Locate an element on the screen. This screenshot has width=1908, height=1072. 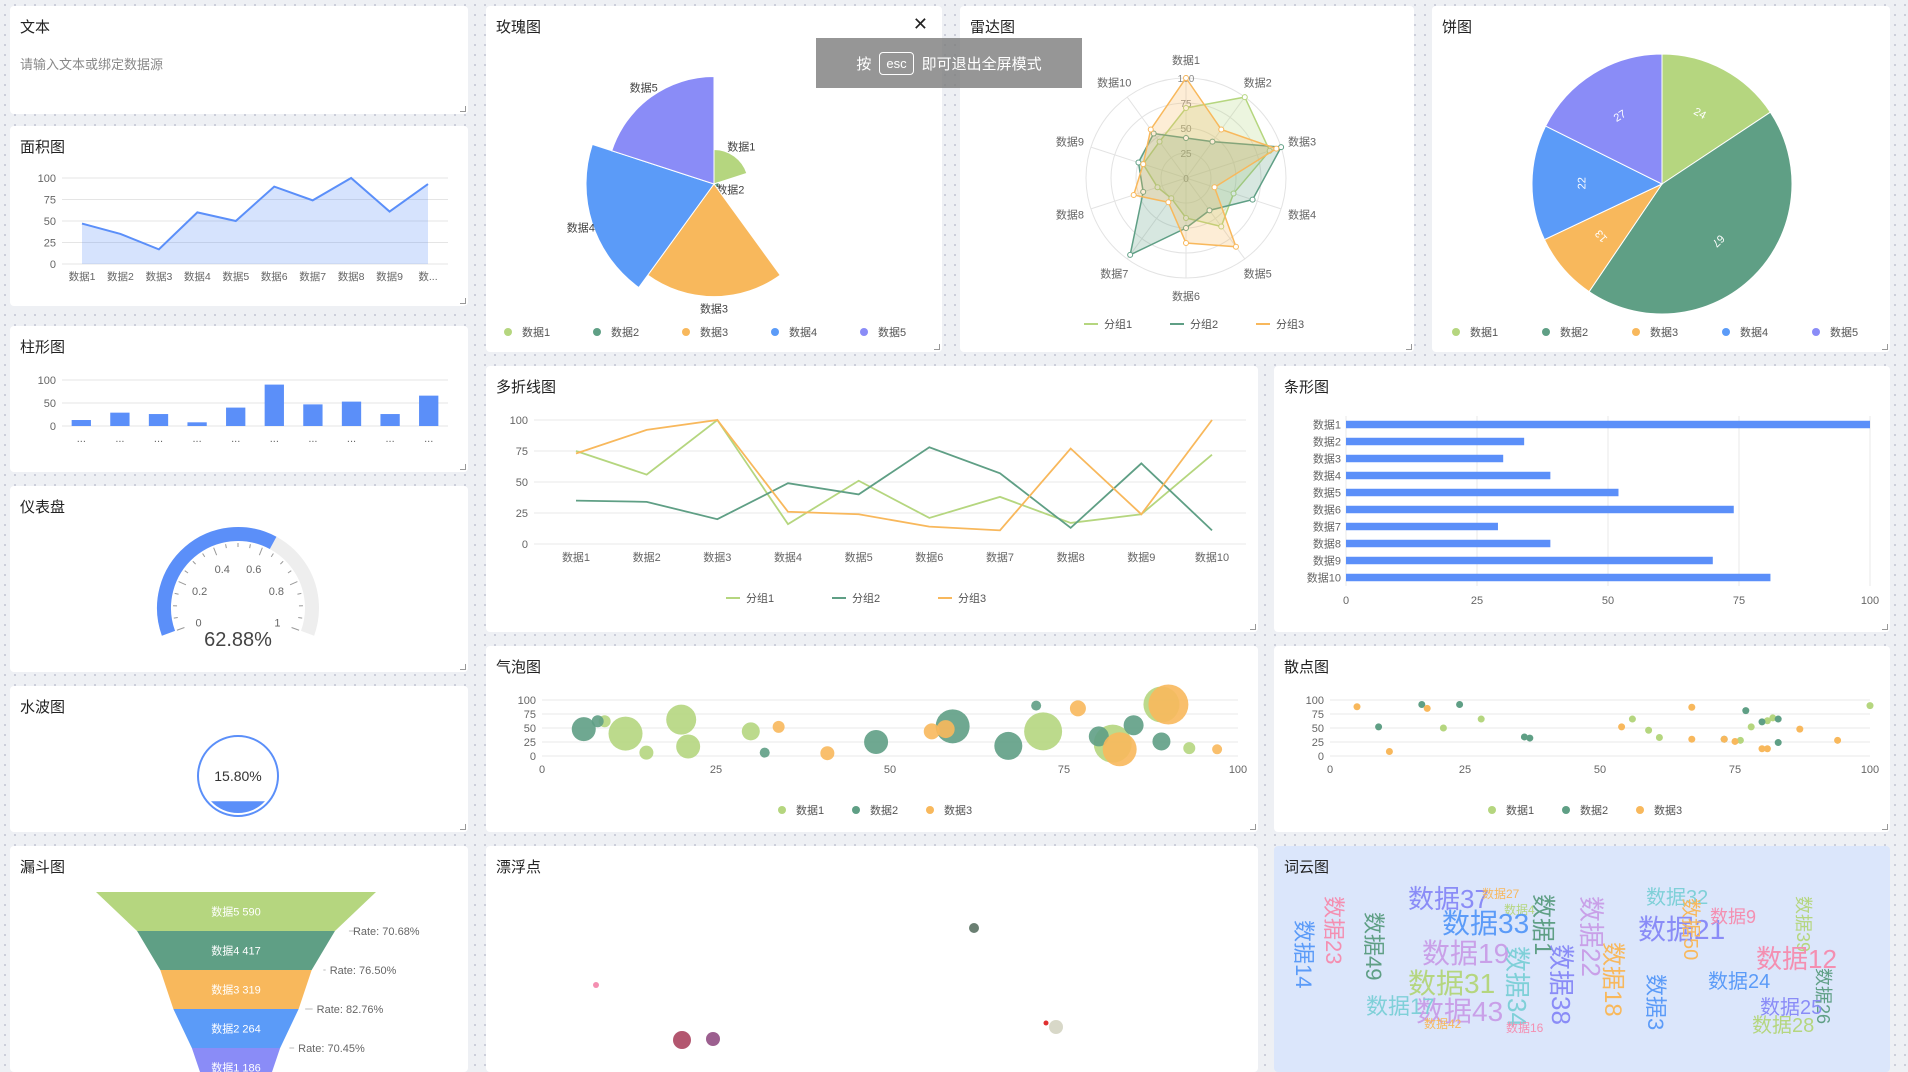
funnel-stage-label: 数据1 186 is located at coordinates (236, 1066).